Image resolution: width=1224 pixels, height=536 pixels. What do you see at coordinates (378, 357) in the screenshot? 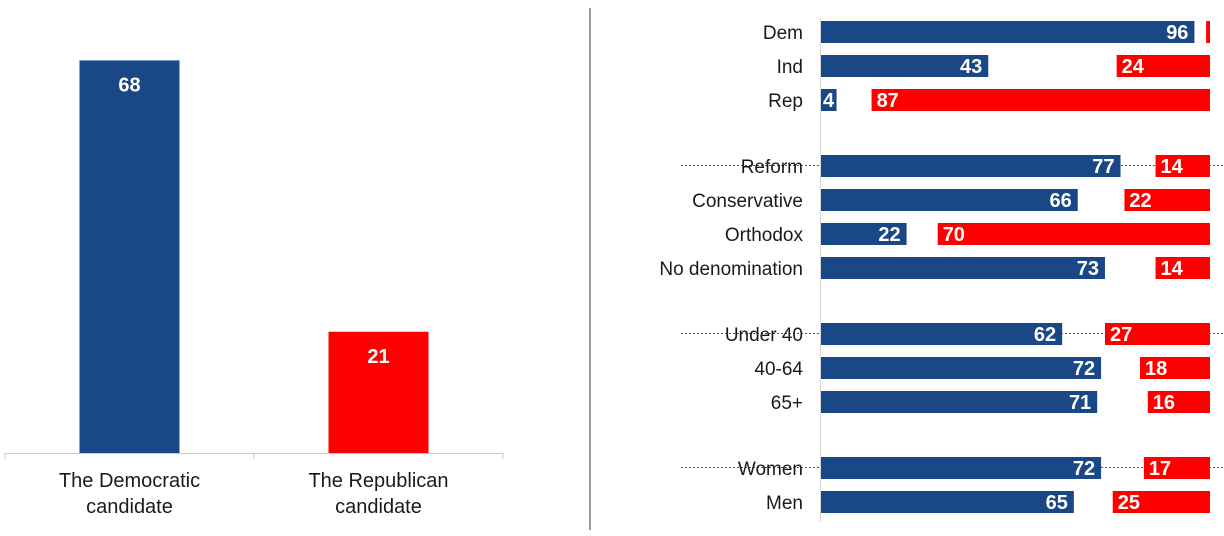
I see `column-value-label: 21` at bounding box center [378, 357].